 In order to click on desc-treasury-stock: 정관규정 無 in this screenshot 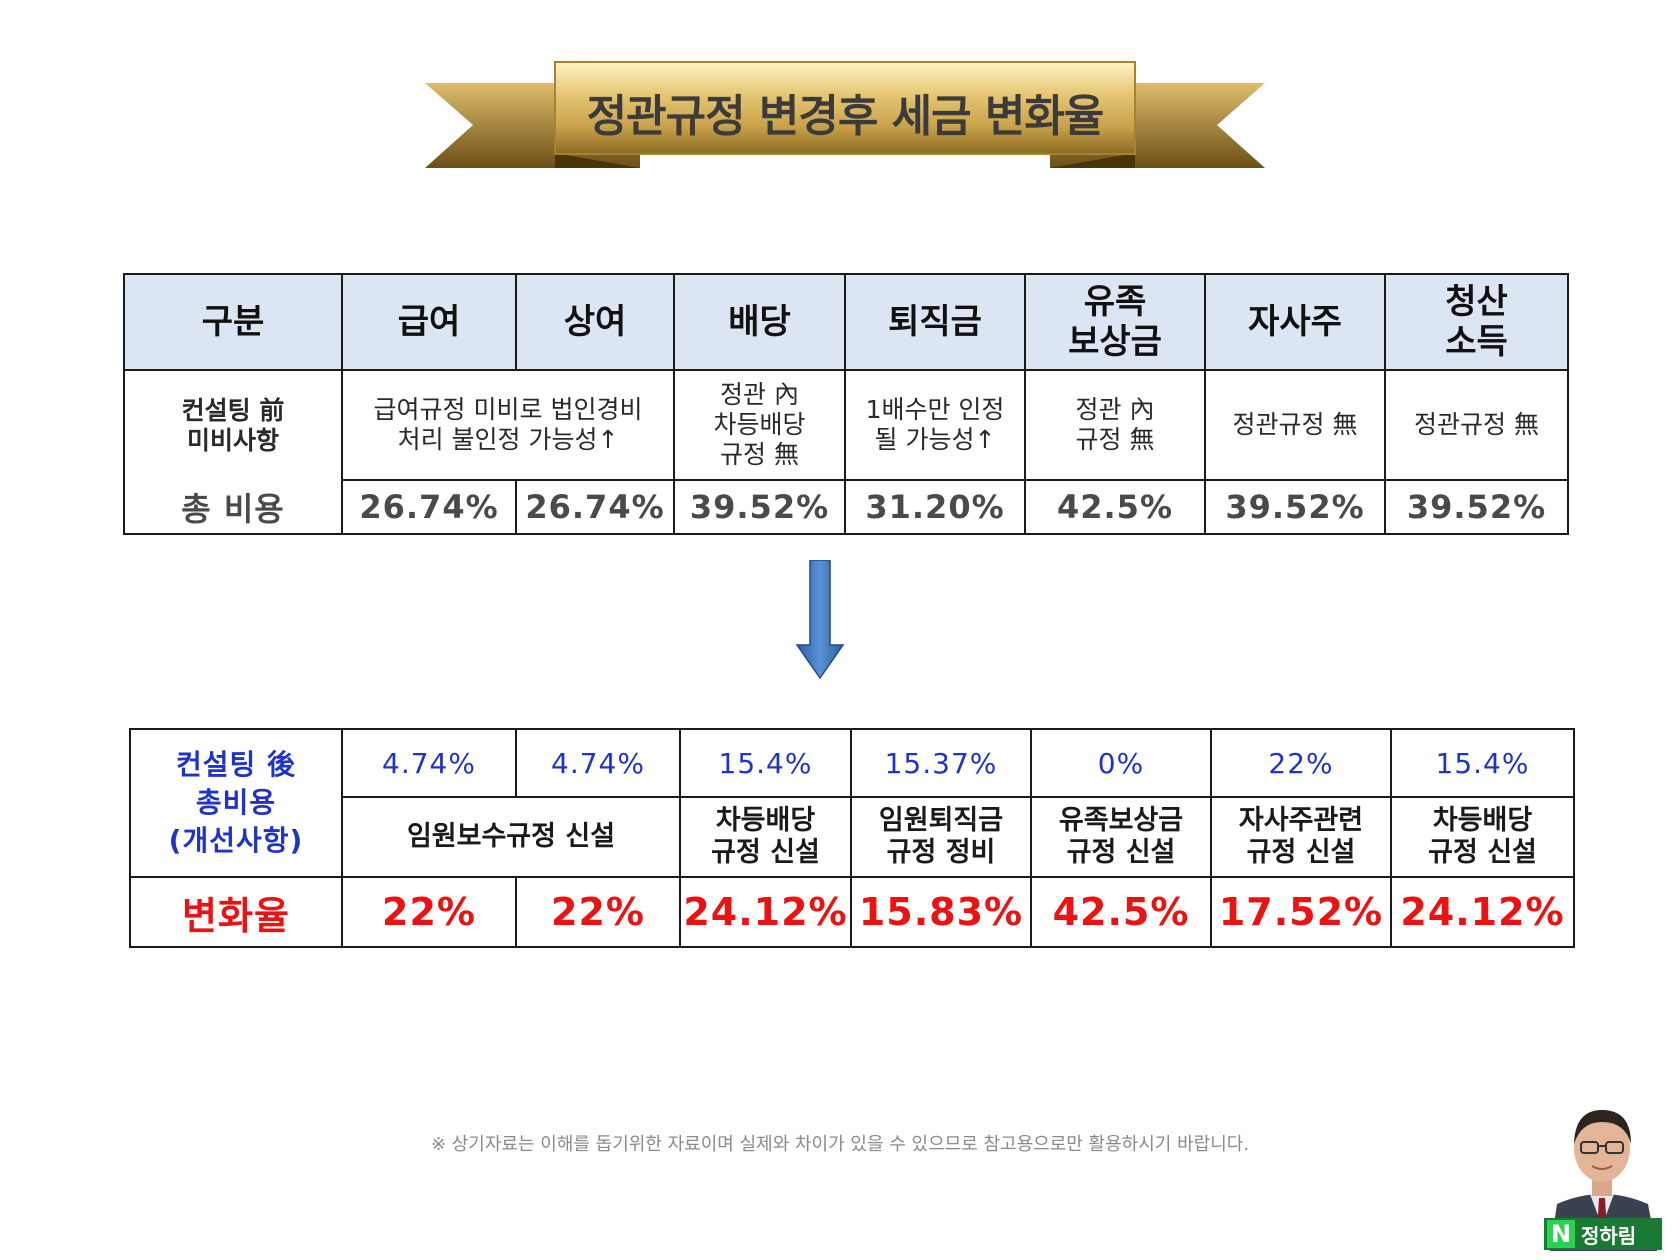, I will do `click(1295, 425)`.